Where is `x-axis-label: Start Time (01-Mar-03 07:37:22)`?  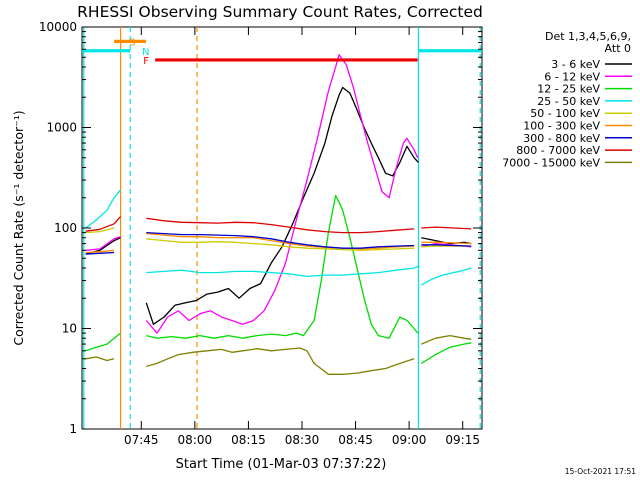
x-axis-label: Start Time (01-Mar-03 07:37:22) is located at coordinates (281, 464).